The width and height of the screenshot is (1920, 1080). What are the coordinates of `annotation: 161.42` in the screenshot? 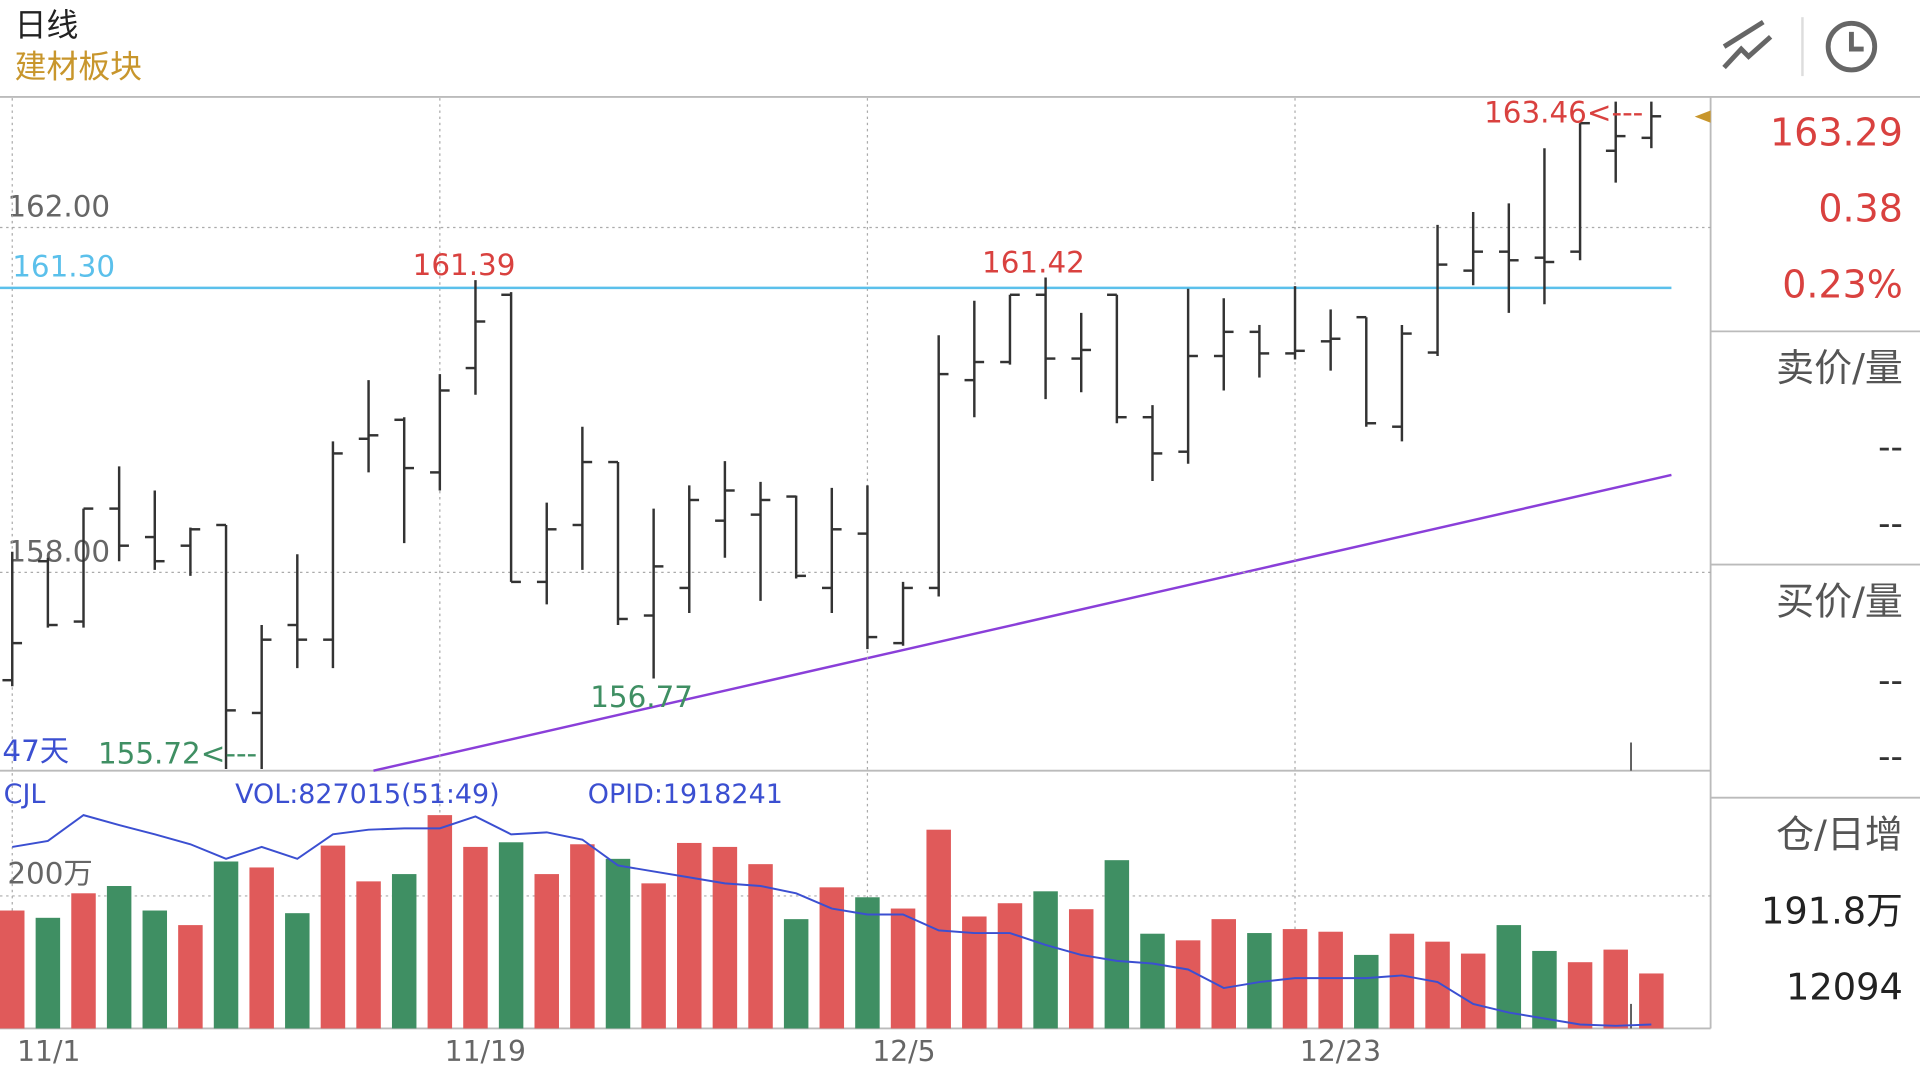 It's located at (1033, 262).